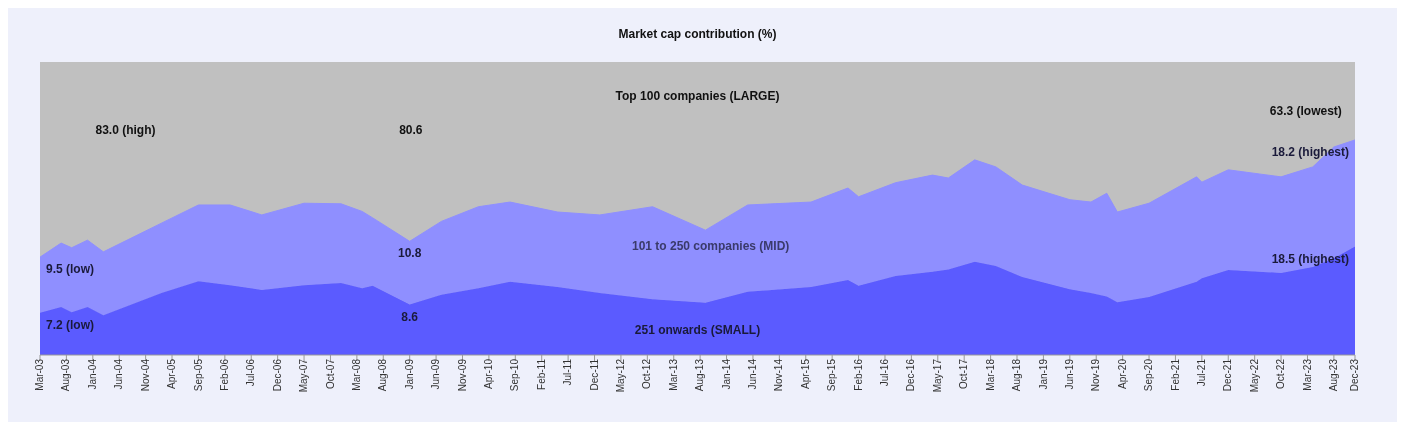  What do you see at coordinates (964, 374) in the screenshot?
I see `x-tick-label: Oct-17` at bounding box center [964, 374].